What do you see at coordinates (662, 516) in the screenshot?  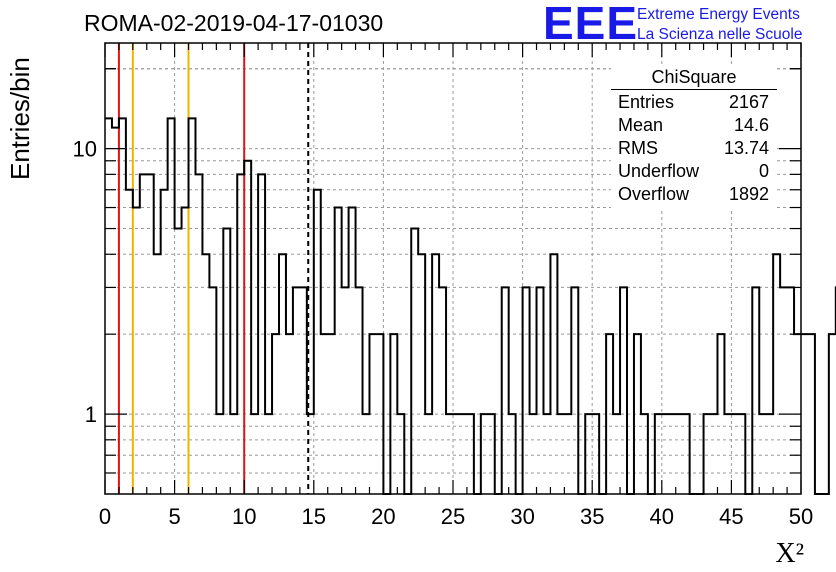 I see `x-tick-label: 40` at bounding box center [662, 516].